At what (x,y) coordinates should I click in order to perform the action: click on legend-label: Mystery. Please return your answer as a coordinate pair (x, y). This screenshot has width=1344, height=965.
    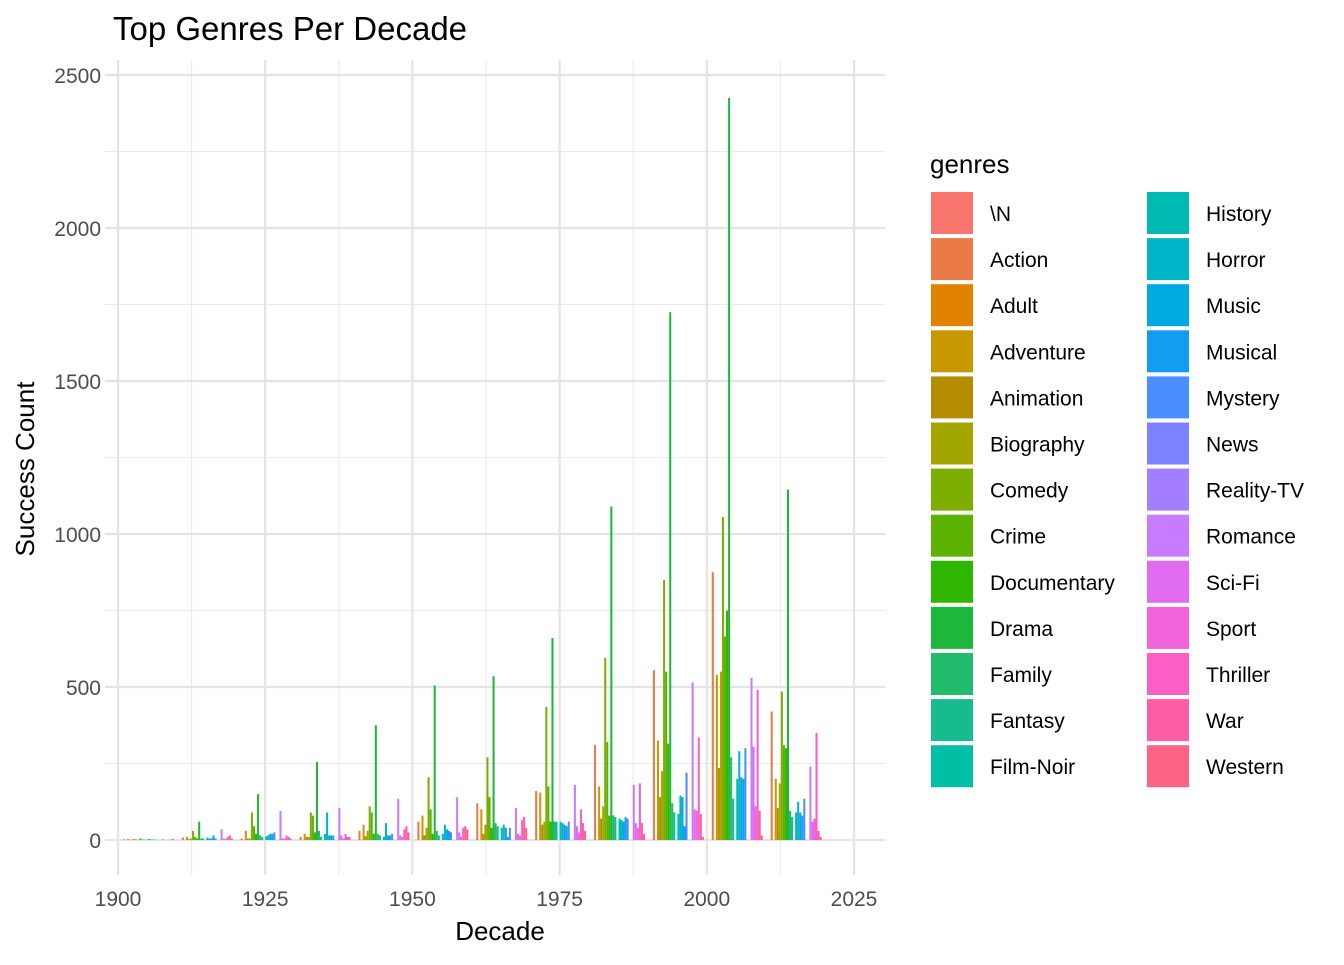
    Looking at the image, I should click on (1243, 398).